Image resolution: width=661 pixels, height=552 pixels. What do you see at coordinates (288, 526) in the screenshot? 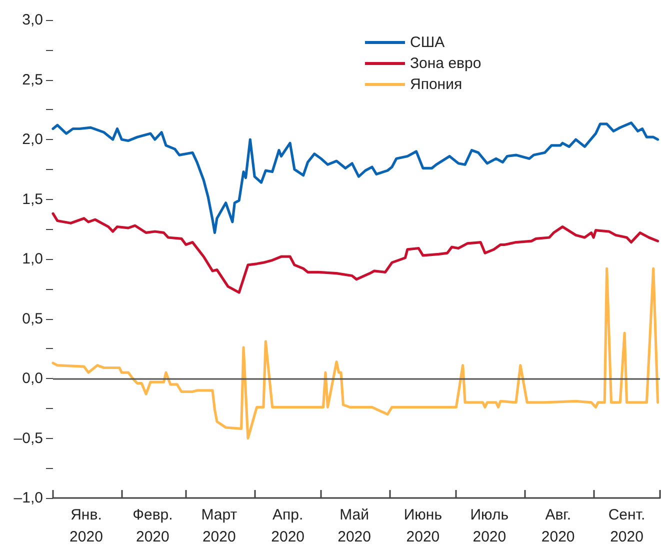
I see `x-tick-label: Апр. 2020` at bounding box center [288, 526].